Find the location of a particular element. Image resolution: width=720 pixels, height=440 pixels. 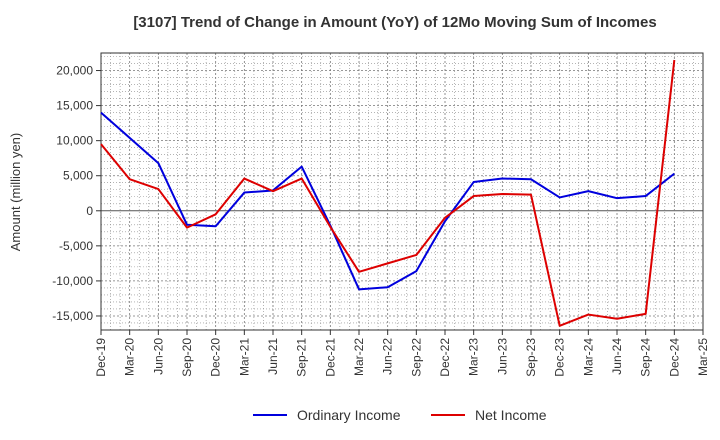

x-tick-label: Dec-19 is located at coordinates (101, 357).